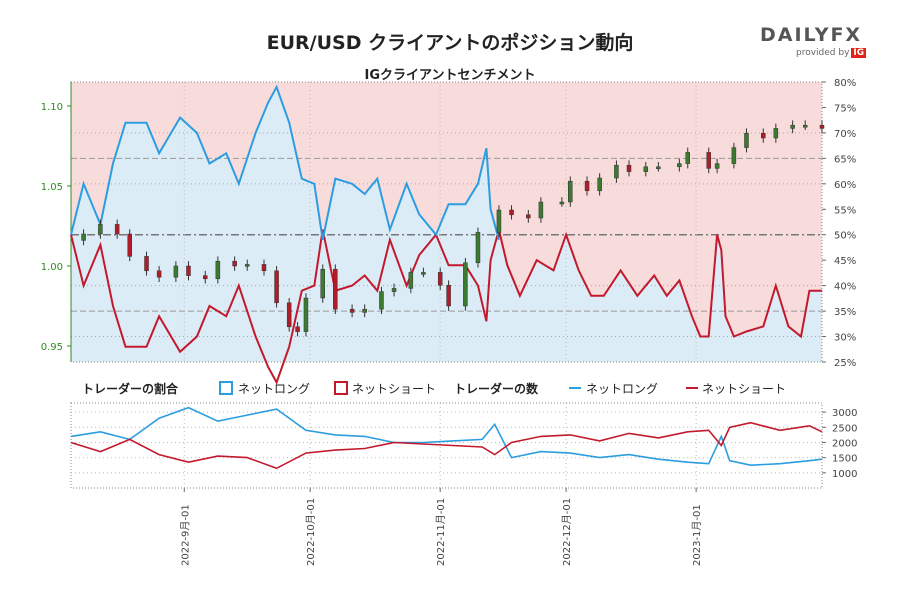  I want to click on chart-title: EUR/USD クライアントのポジション動向, so click(450, 43).